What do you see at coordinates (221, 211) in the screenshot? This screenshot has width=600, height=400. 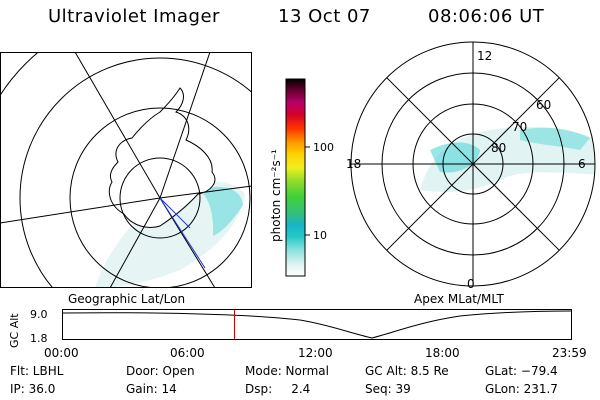 I see `aurora-swath-cyan` at bounding box center [221, 211].